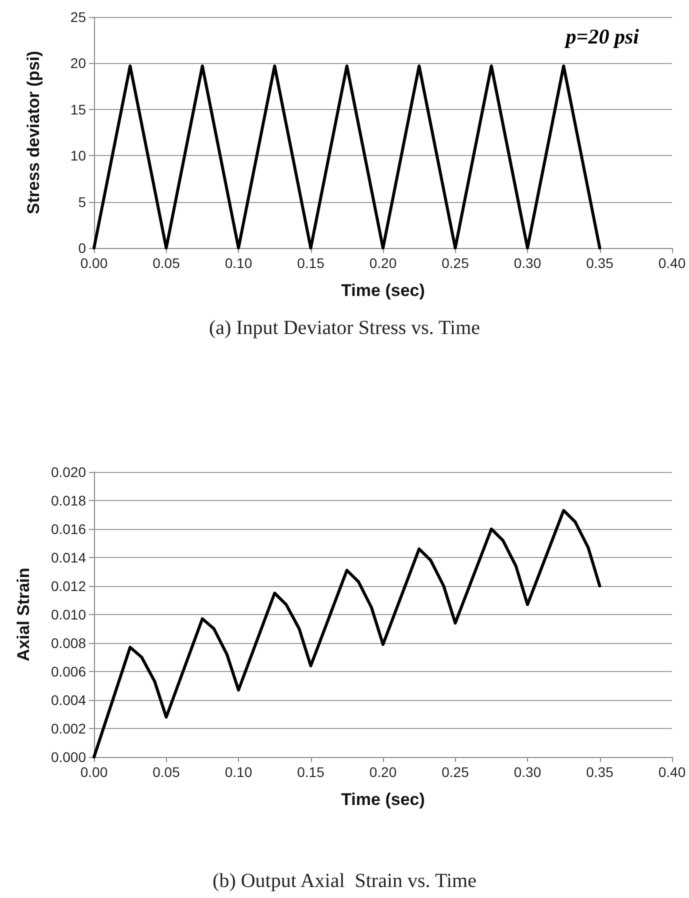 Image resolution: width=689 pixels, height=898 pixels. I want to click on y-tick-label: 0.004, so click(68, 700).